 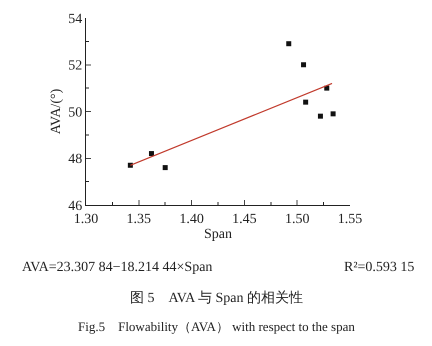 What do you see at coordinates (217, 326) in the screenshot?
I see `caption: Fig.5 Flowability（AVA） with respect to the span` at bounding box center [217, 326].